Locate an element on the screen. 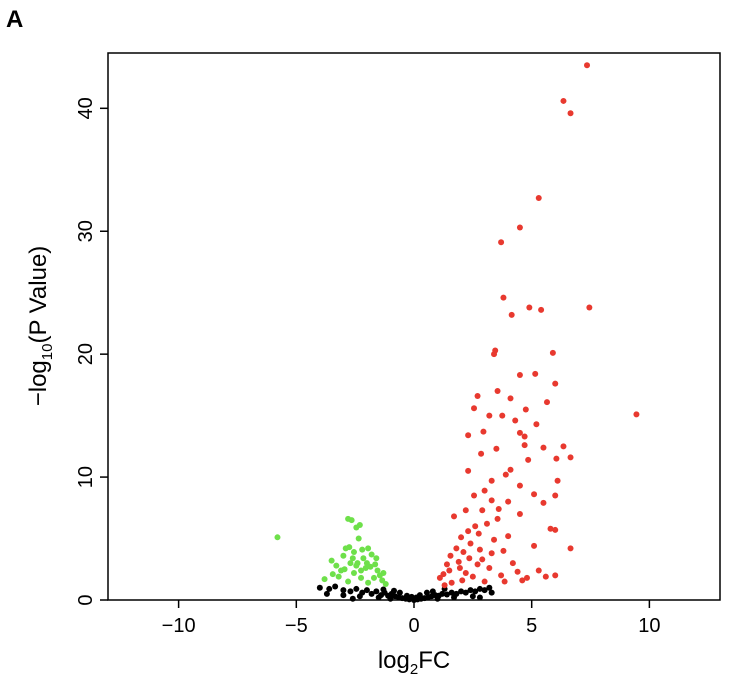 The width and height of the screenshot is (738, 692). y-axis: 0 10 20 30 40 is located at coordinates (91, 351).